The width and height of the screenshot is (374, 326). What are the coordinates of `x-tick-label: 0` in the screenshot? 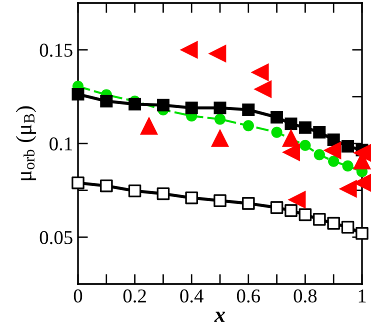 It's located at (78, 296).